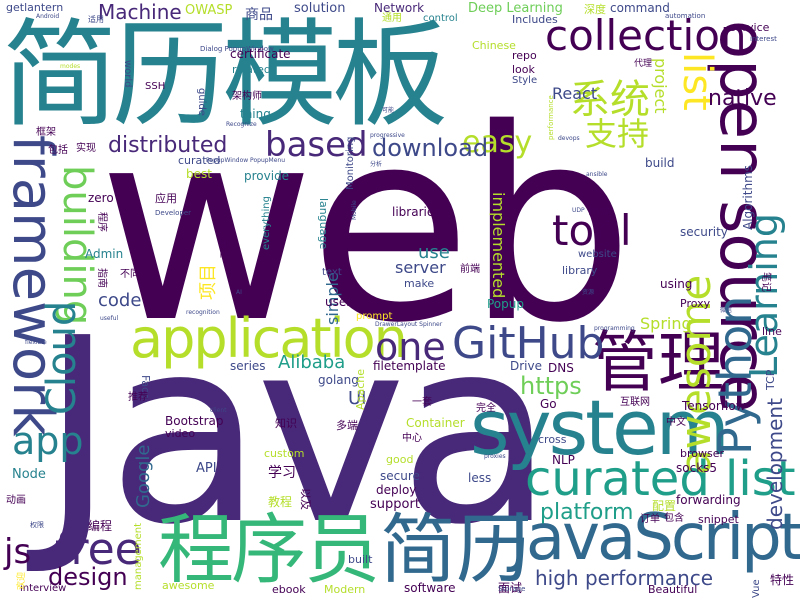 This screenshot has width=800, height=600. What do you see at coordinates (388, 110) in the screenshot?
I see `word-possible-cn: 可能` at bounding box center [388, 110].